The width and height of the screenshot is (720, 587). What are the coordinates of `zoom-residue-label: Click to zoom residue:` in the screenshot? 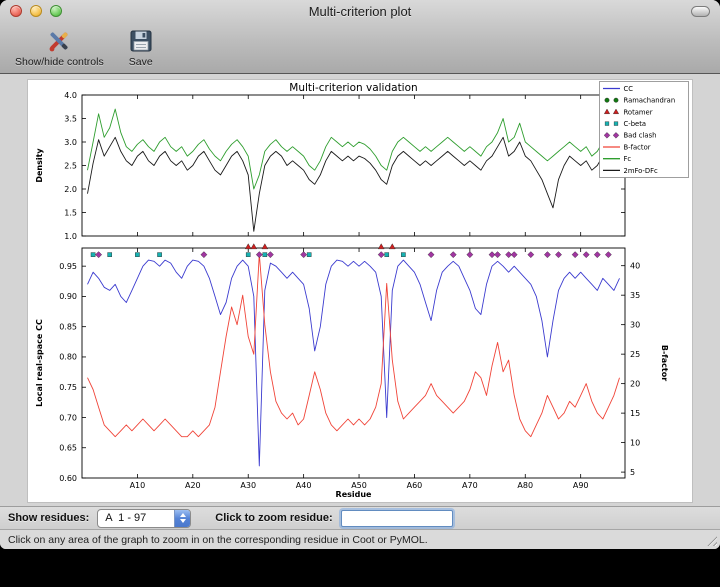 It's located at (274, 518).